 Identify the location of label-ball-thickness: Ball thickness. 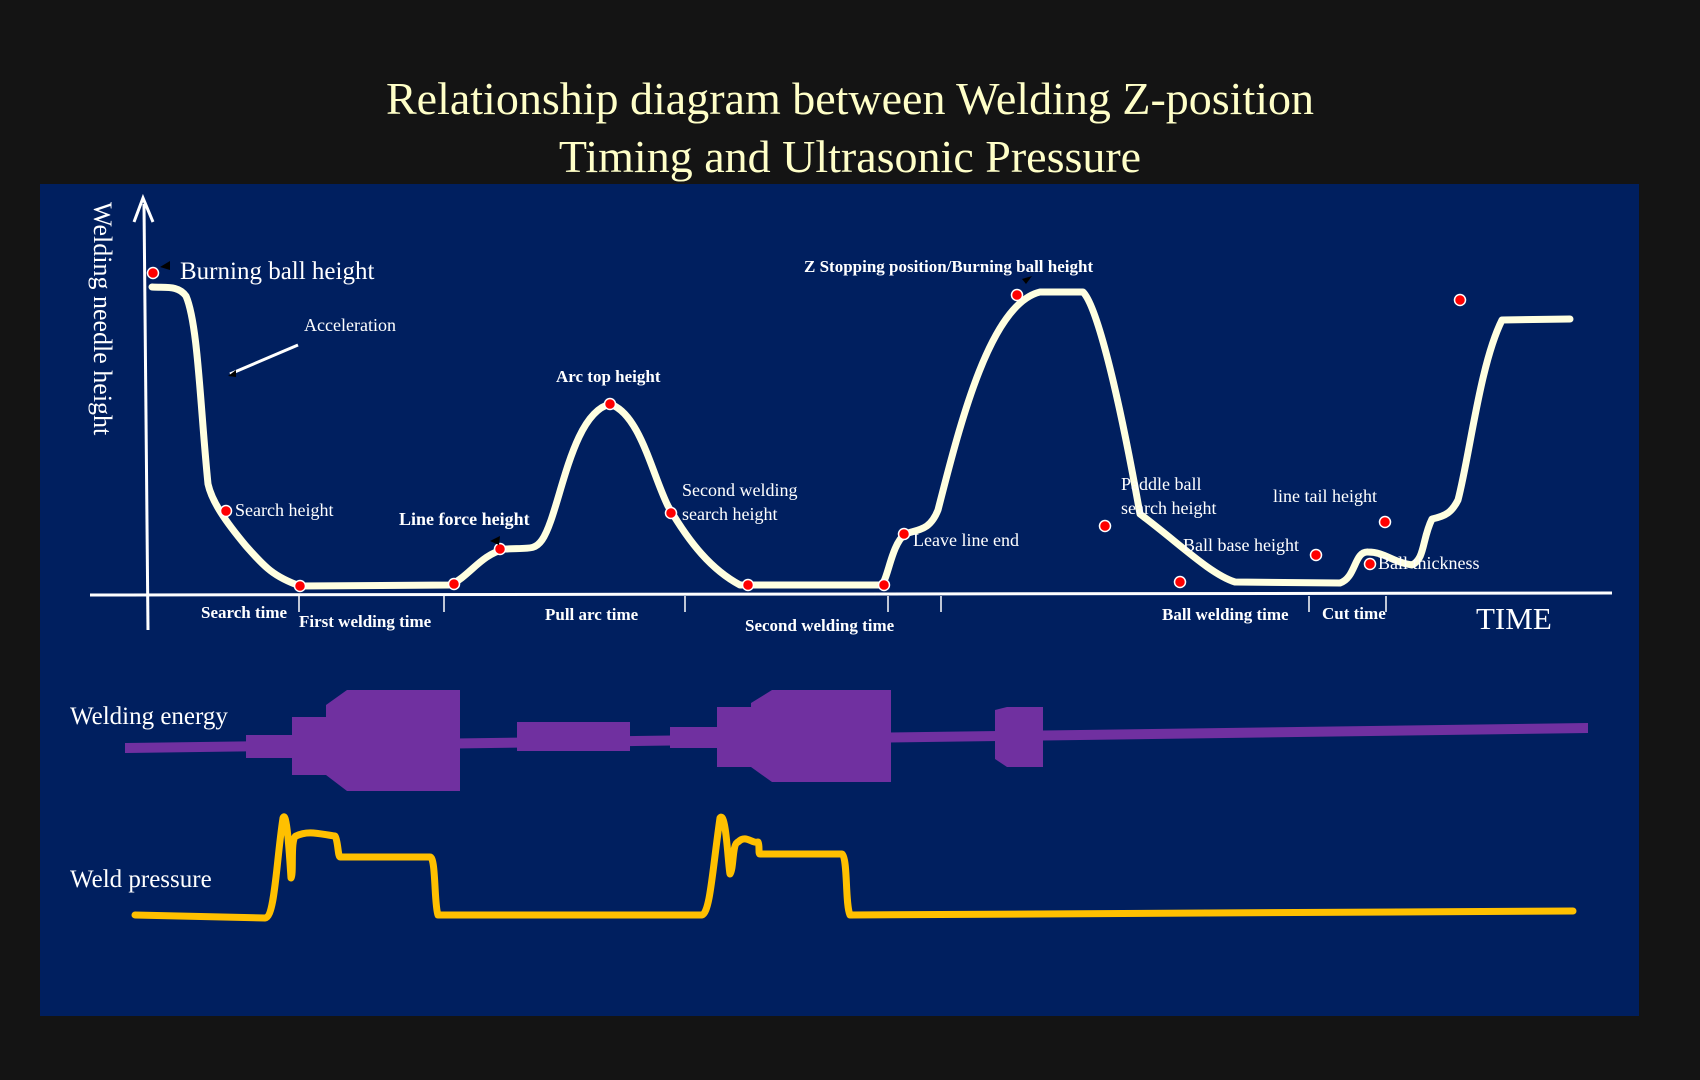
(1429, 563).